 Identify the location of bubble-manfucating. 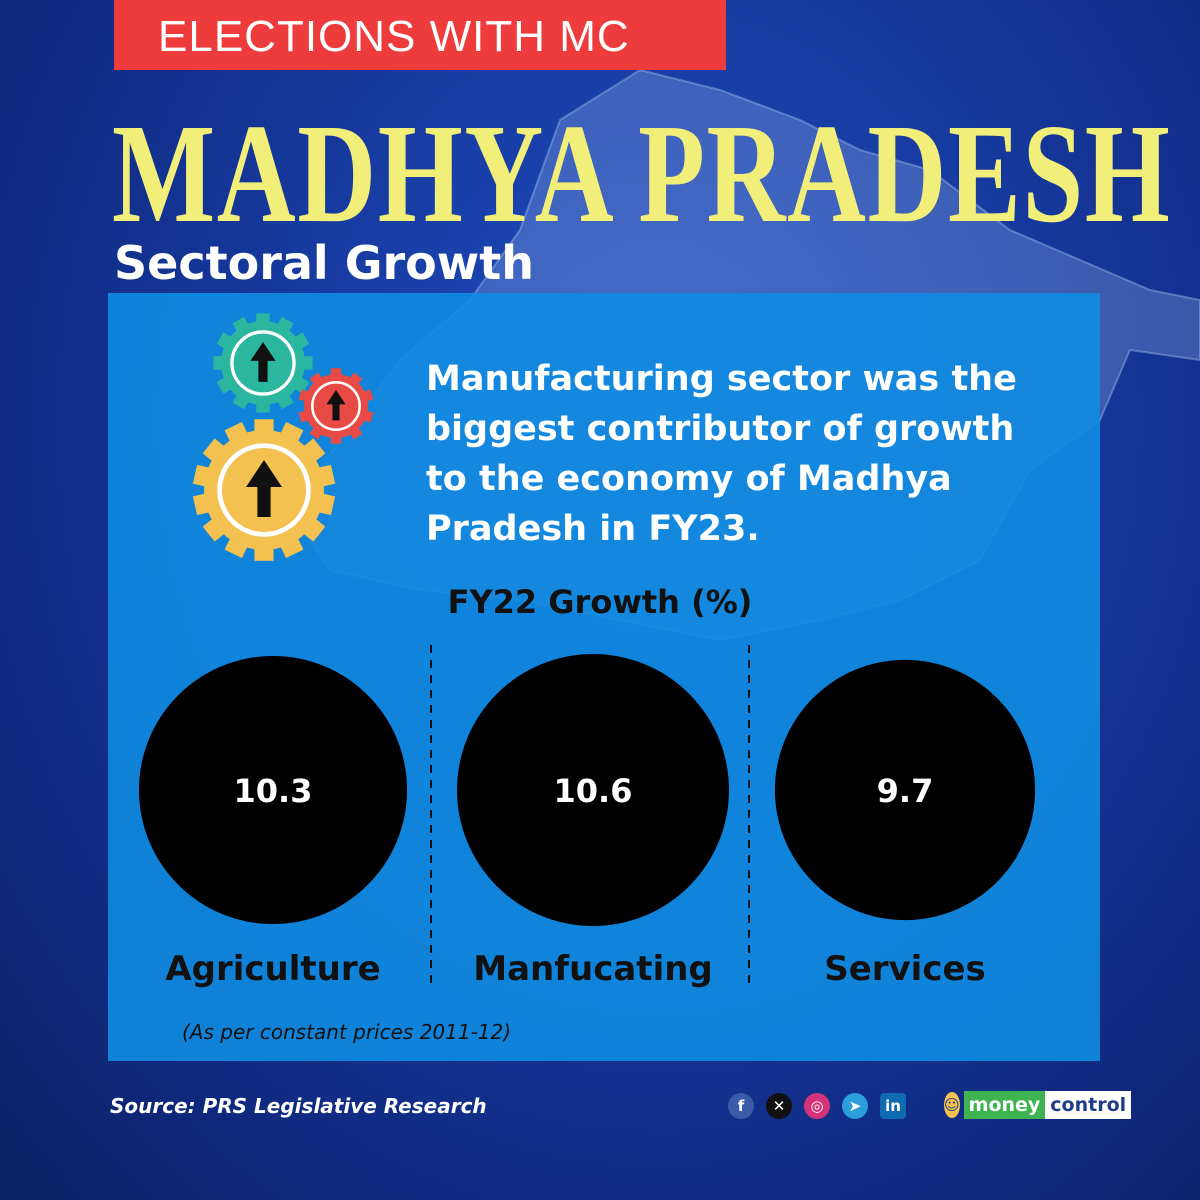
(593, 790).